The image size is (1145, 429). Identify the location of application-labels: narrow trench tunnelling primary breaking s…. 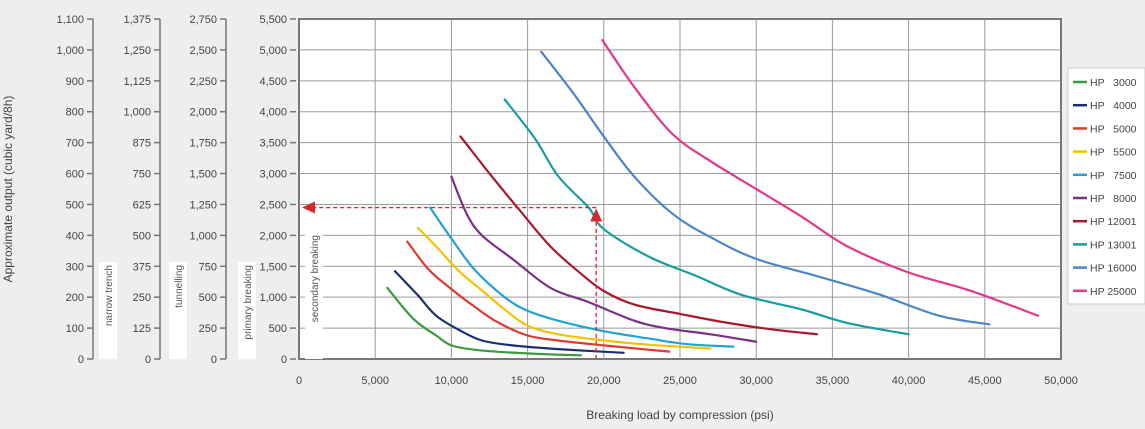
(211, 295).